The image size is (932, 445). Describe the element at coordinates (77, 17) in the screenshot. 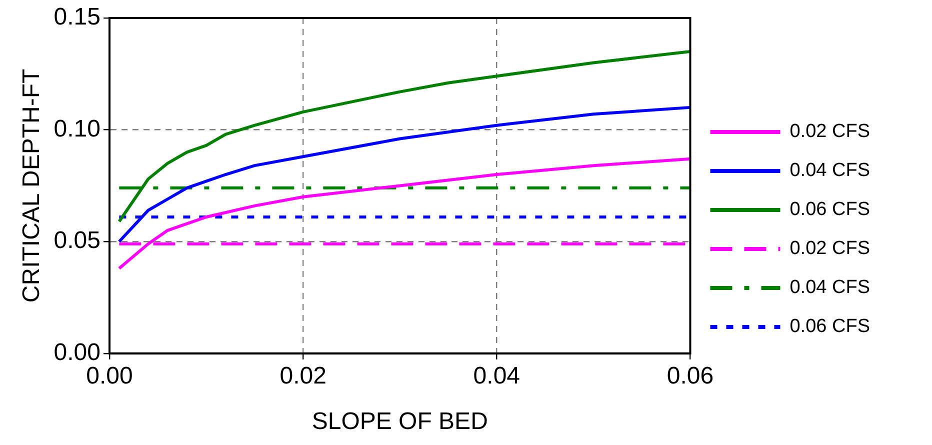

I see `y-tick-label: 0.15` at that location.